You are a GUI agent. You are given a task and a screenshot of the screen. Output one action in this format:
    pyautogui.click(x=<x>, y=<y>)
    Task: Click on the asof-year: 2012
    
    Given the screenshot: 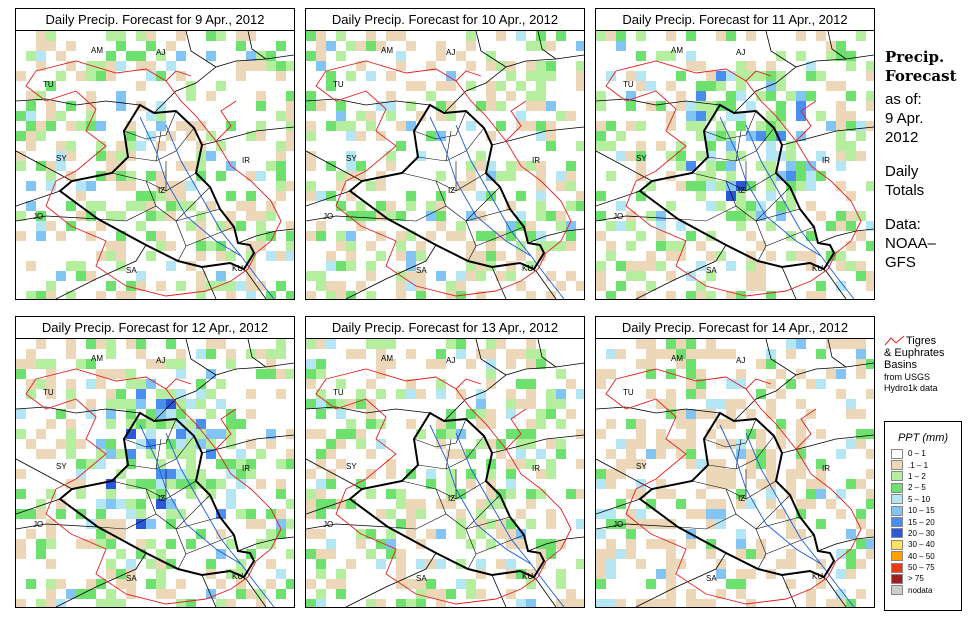 What is the action you would take?
    pyautogui.click(x=902, y=137)
    